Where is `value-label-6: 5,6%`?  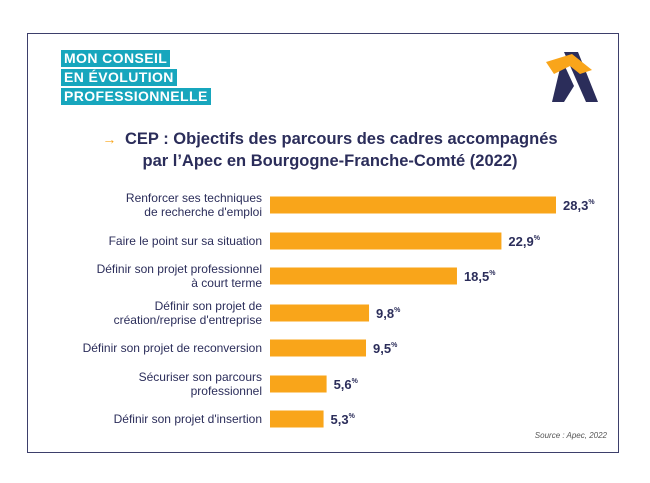
value-label-6: 5,6% is located at coordinates (346, 384).